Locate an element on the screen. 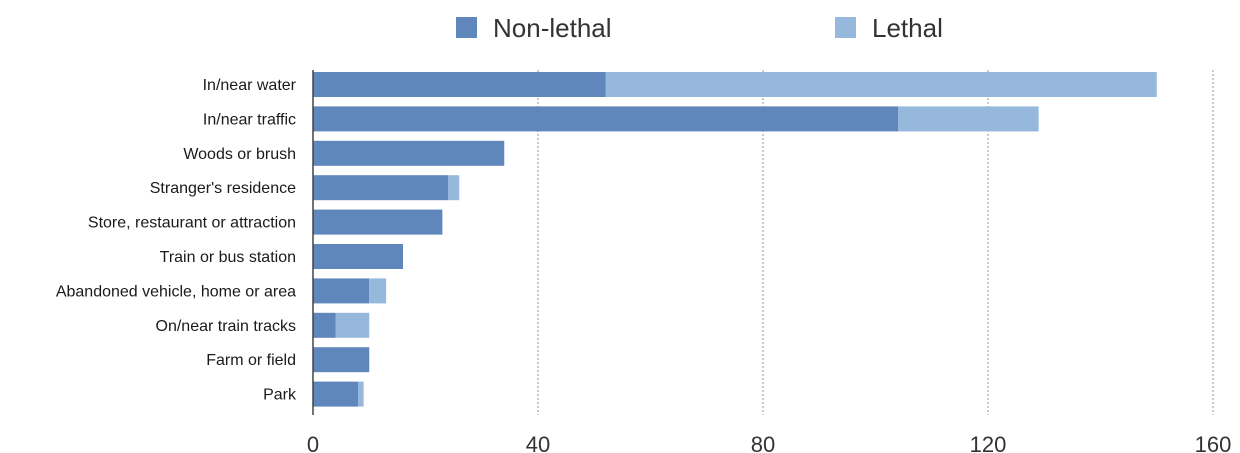  category-label: In/near traffic is located at coordinates (249, 119).